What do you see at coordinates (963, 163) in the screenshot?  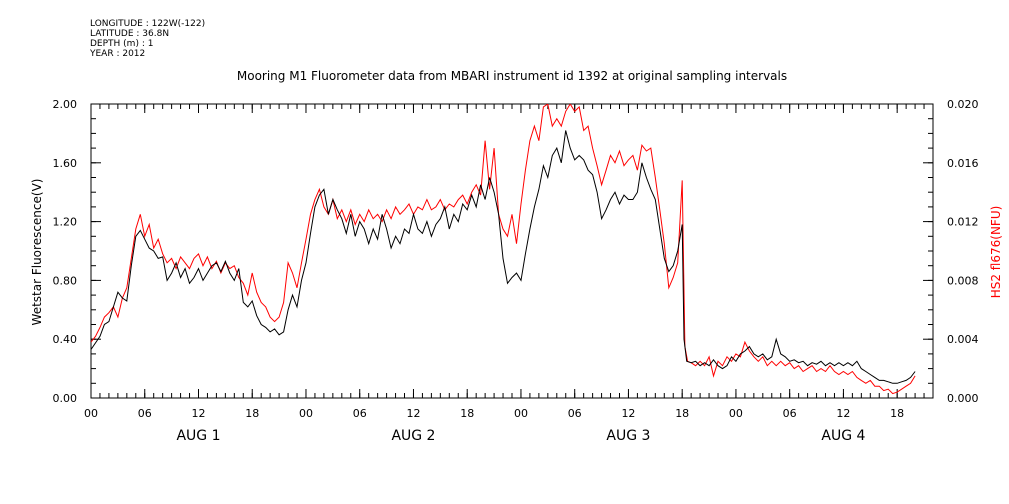 I see `y2-tick-label: 0.016` at bounding box center [963, 163].